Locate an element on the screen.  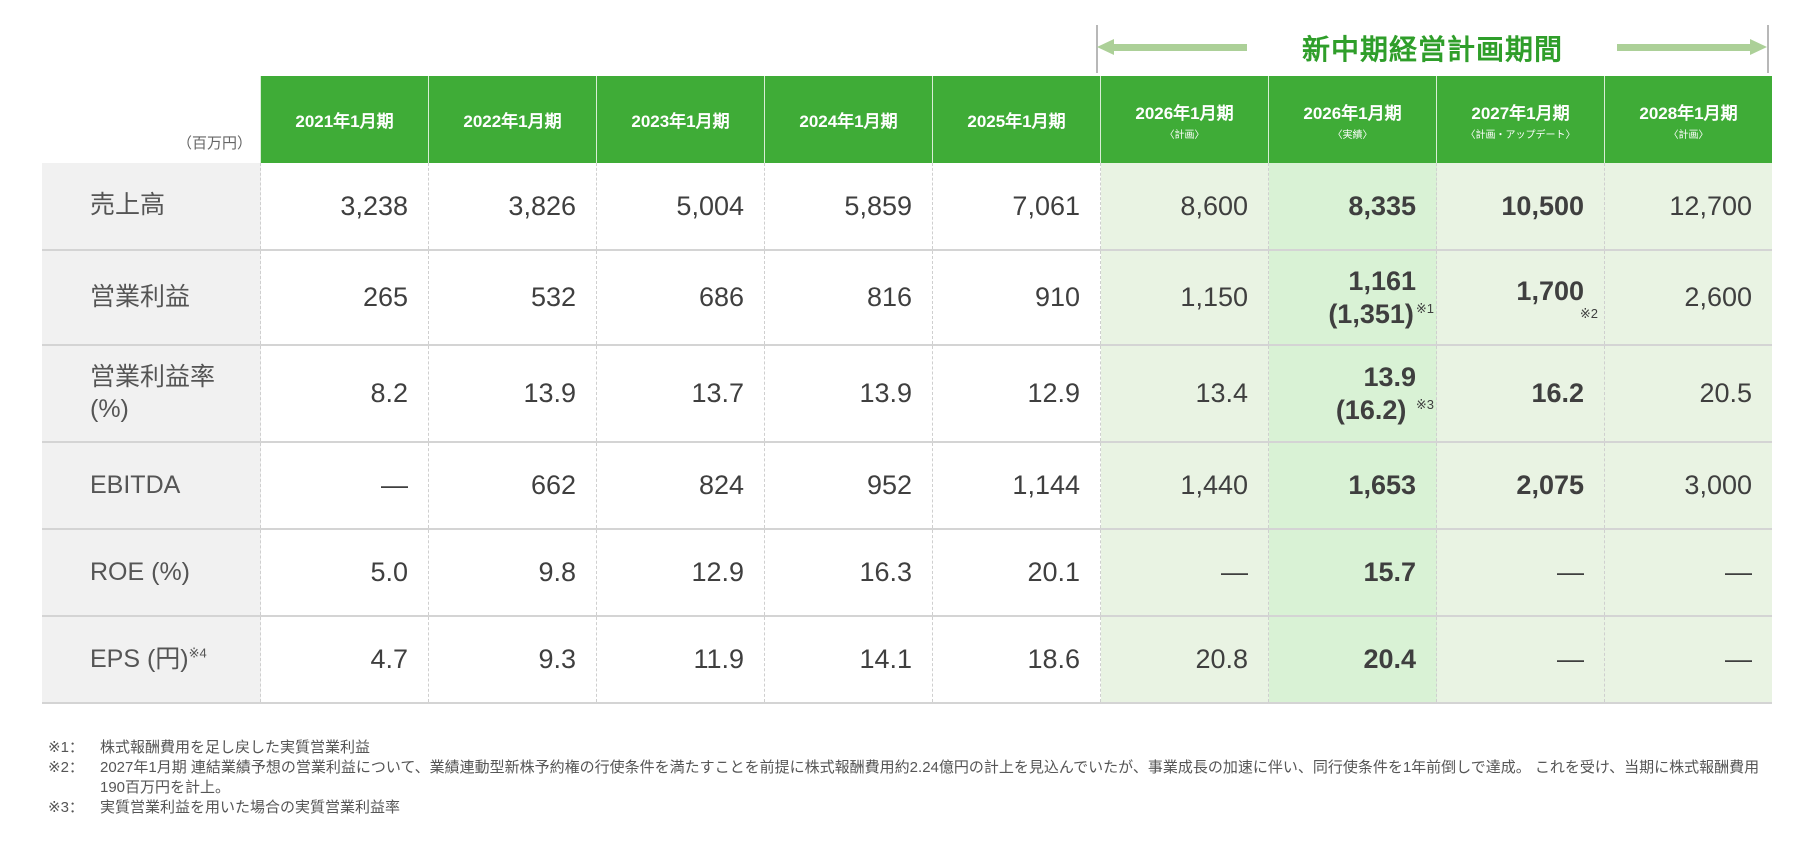
cell: 1,440 is located at coordinates (1184, 486).